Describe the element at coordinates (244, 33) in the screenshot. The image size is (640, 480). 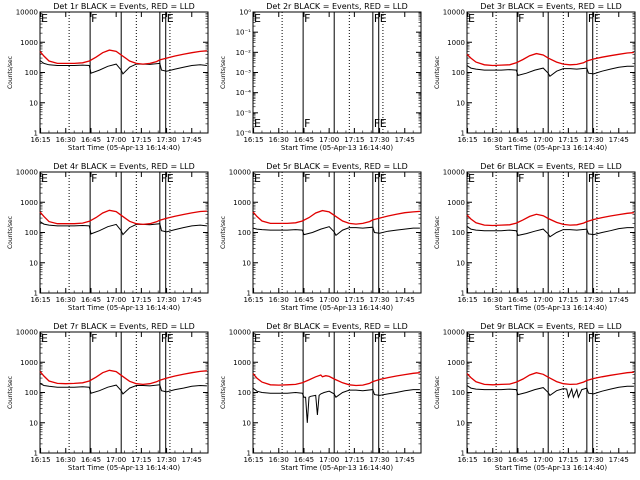
I see `y-tick-label: 10⁻¹` at that location.